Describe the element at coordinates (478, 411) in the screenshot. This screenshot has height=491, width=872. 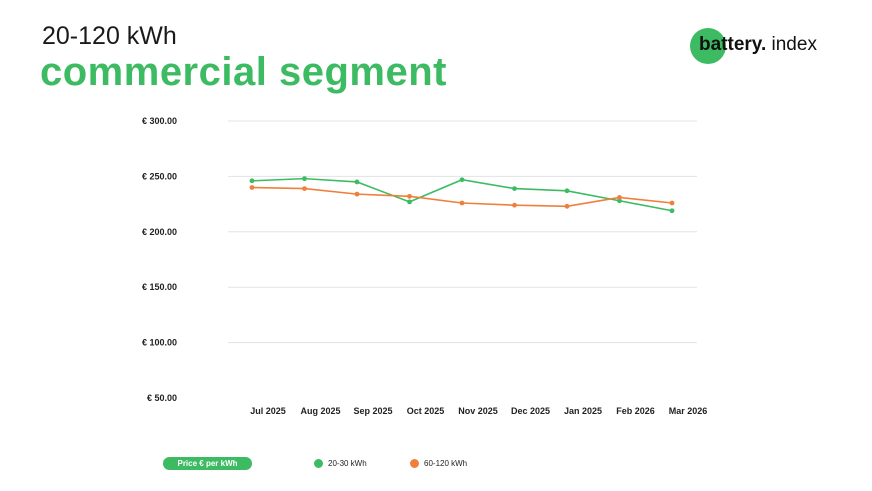
I see `x-tick-label: Nov 2025` at that location.